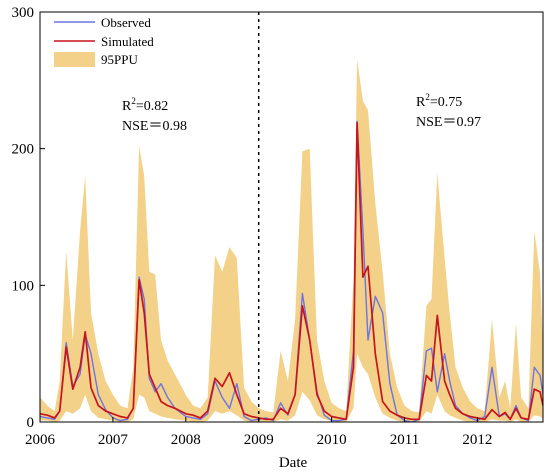 Image resolution: width=550 pixels, height=472 pixels. Describe the element at coordinates (40, 440) in the screenshot. I see `x-tick-label: 2006` at that location.